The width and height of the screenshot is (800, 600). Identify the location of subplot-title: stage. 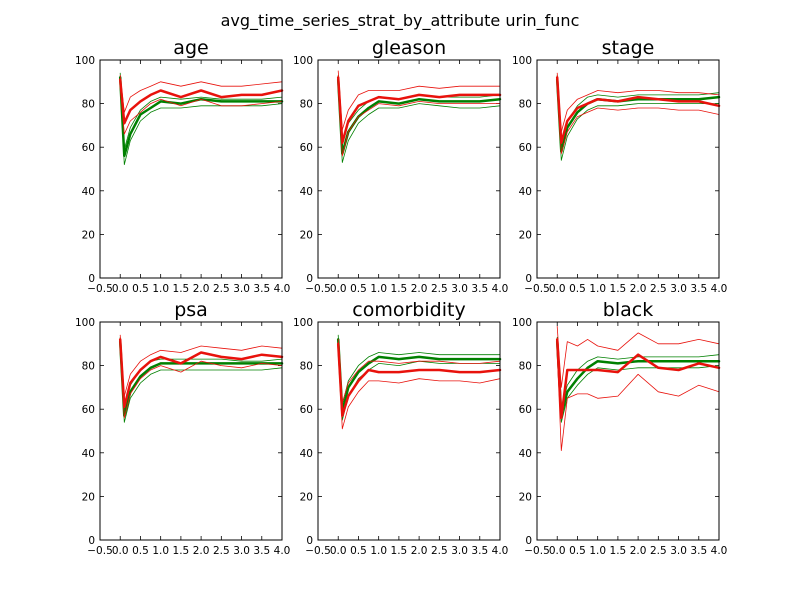
(628, 48).